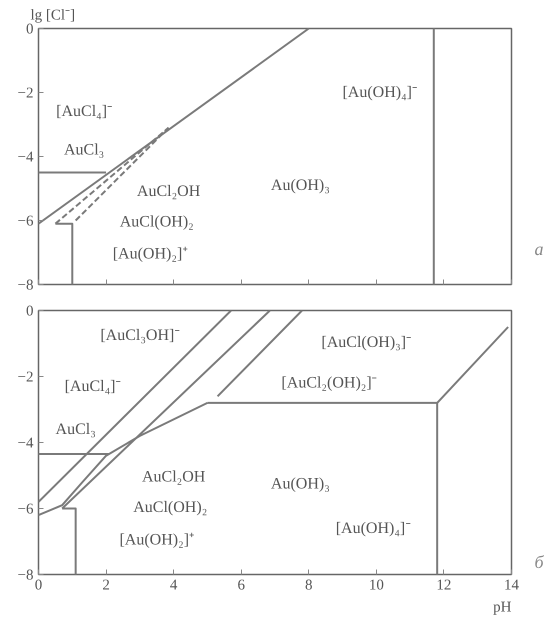 The image size is (549, 633). What do you see at coordinates (376, 586) in the screenshot?
I see `x-tick-label: 10` at bounding box center [376, 586].